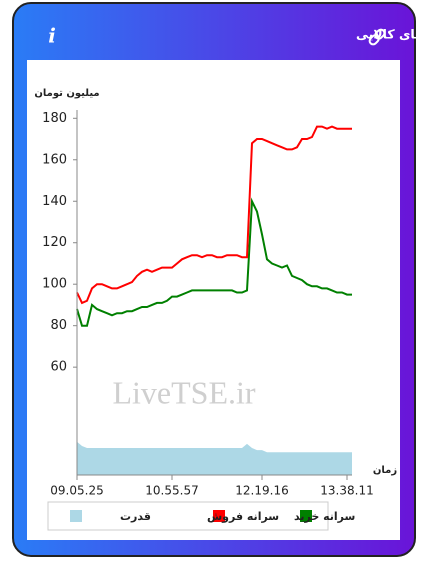 This screenshot has width=427, height=578. Describe the element at coordinates (243, 516) in the screenshot. I see `legend-label: سرانه فروش` at that location.